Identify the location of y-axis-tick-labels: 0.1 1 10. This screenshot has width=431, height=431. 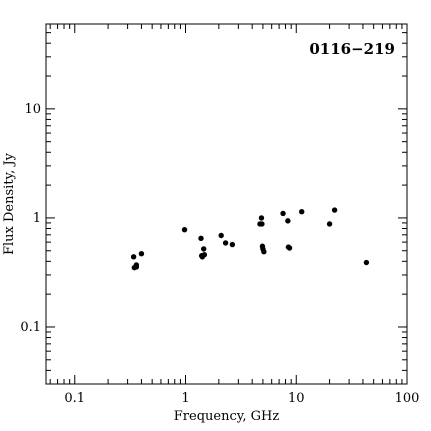
(30, 218).